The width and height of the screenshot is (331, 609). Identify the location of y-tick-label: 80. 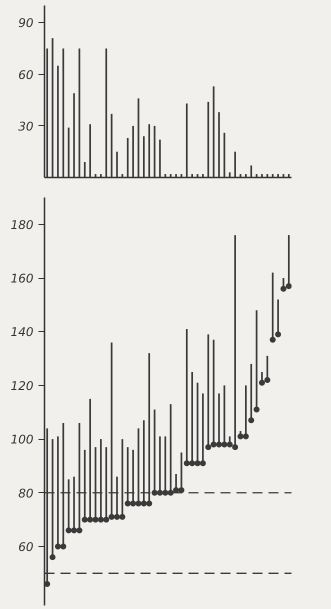
(26, 493).